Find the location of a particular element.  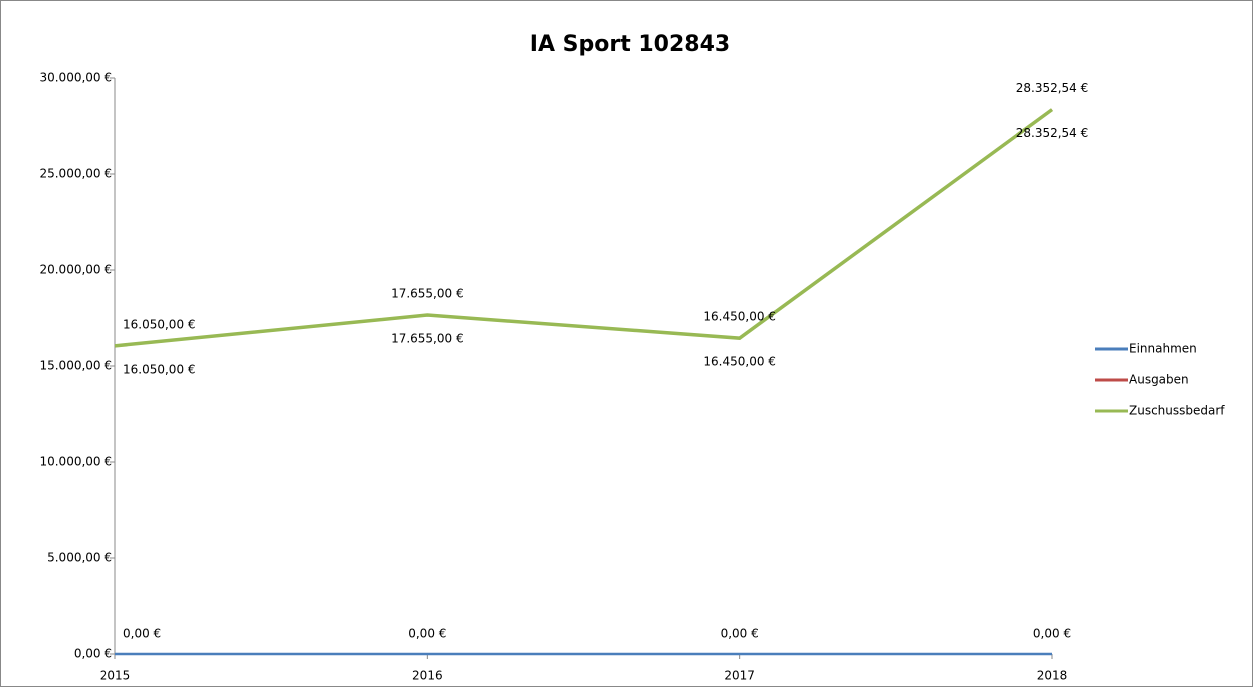

y-tick-label: 0,00 € is located at coordinates (93, 654).